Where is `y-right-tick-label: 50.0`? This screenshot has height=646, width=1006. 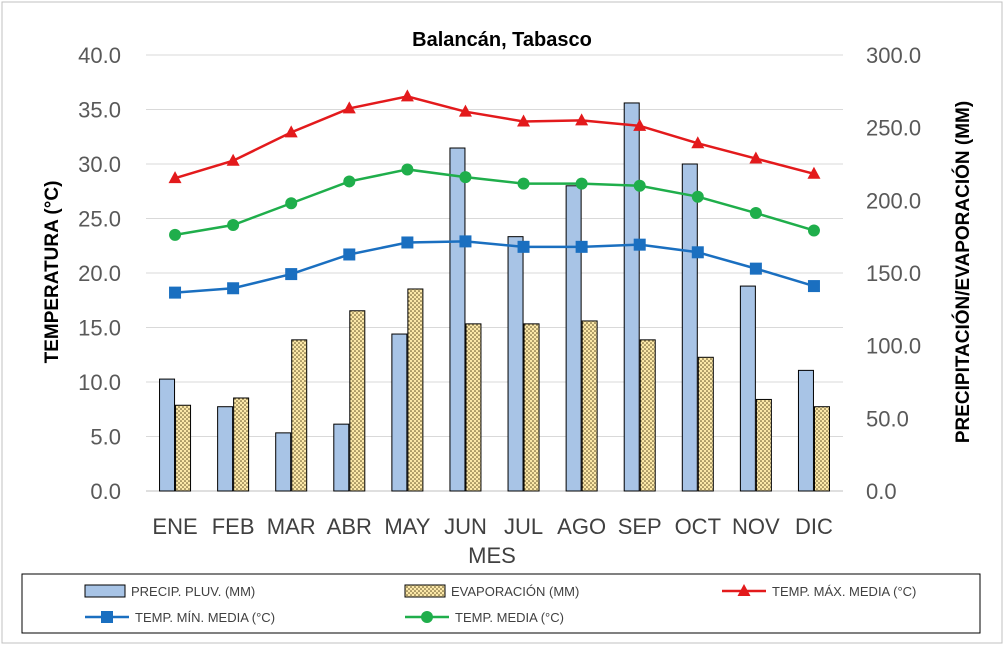 y-right-tick-label: 50.0 is located at coordinates (887, 418).